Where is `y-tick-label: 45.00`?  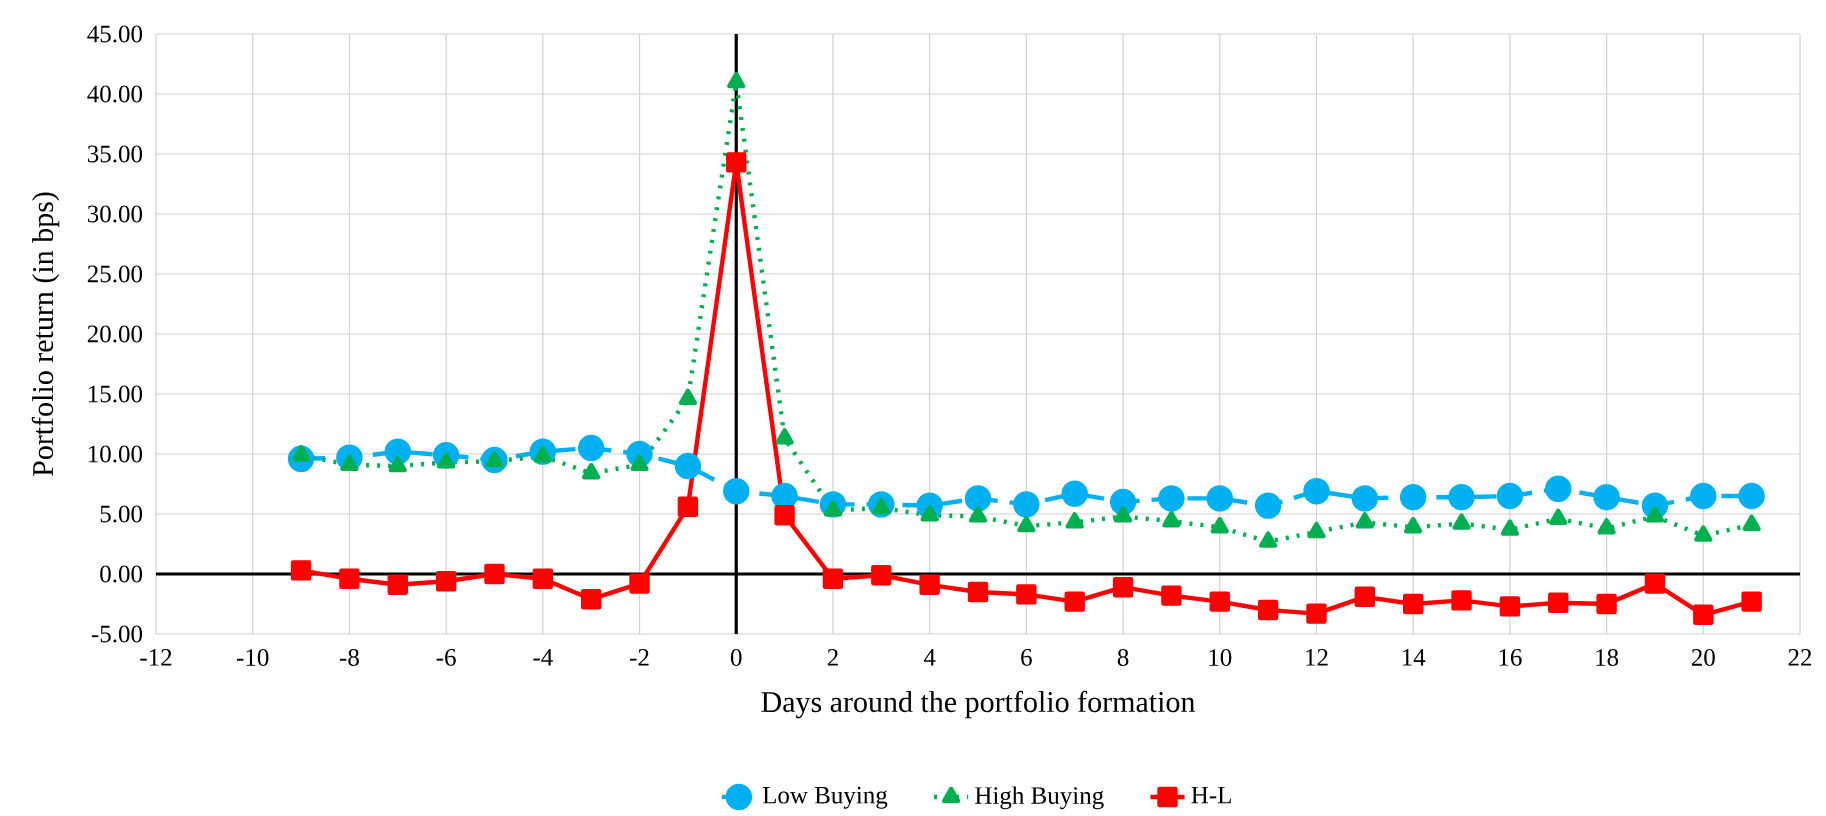
y-tick-label: 45.00 is located at coordinates (115, 34).